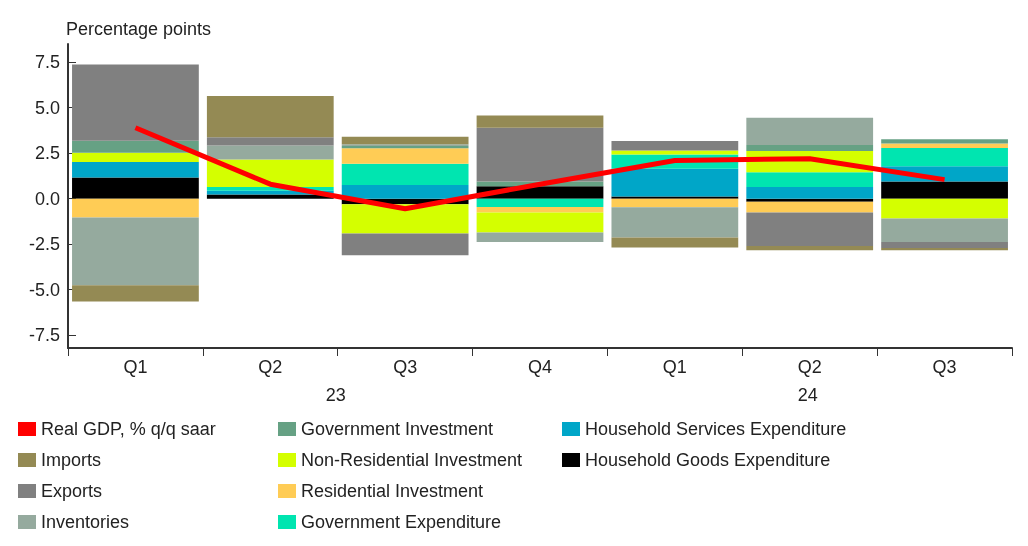  I want to click on legend-label: Exports, so click(72, 491).